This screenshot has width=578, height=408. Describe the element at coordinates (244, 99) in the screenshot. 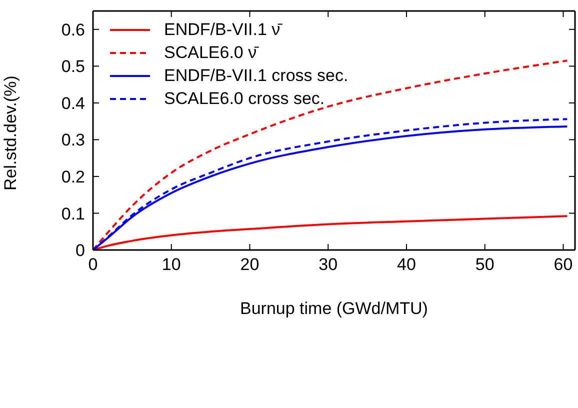

I see `legend-label: SCALE6.0 cross sec.` at that location.